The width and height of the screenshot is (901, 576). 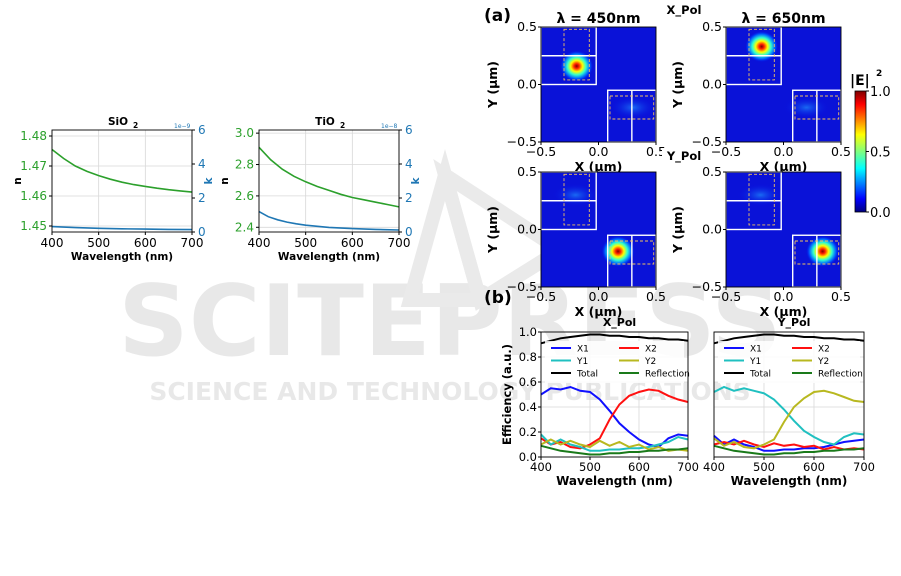 What do you see at coordinates (789, 419) in the screenshot?
I see `series-line-y2` at bounding box center [789, 419].